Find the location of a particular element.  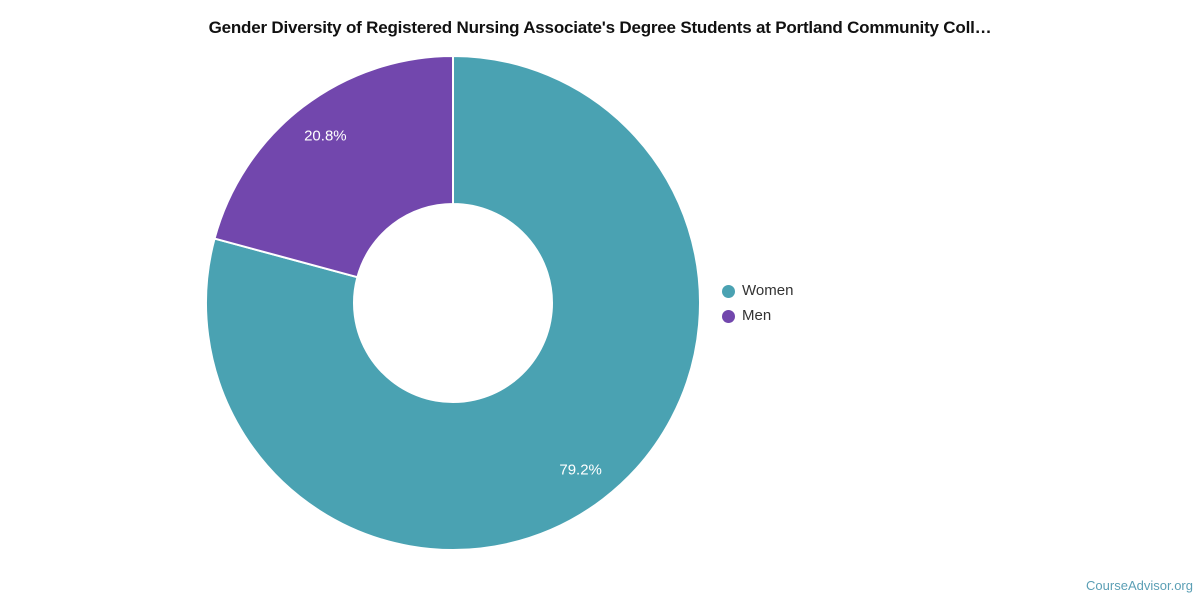

legend-item-men: Men is located at coordinates (757, 316).